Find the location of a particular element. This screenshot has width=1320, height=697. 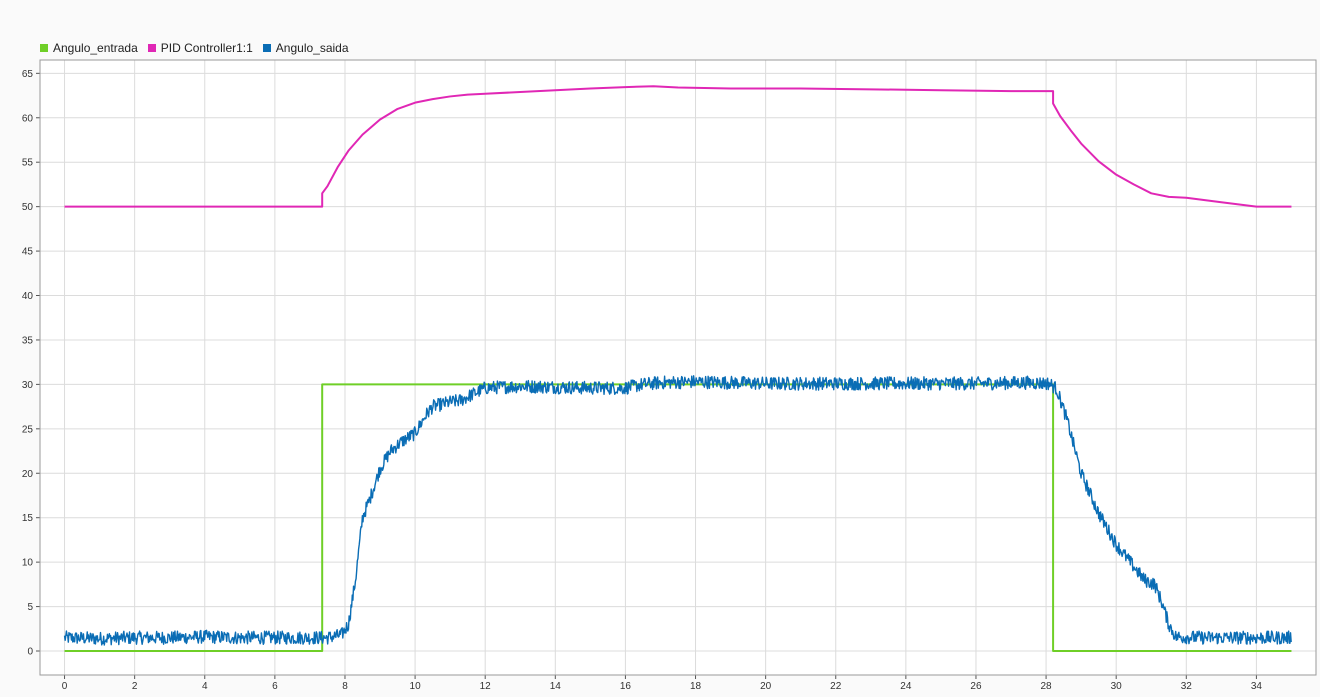

y-tick-label: 30 is located at coordinates (28, 385).